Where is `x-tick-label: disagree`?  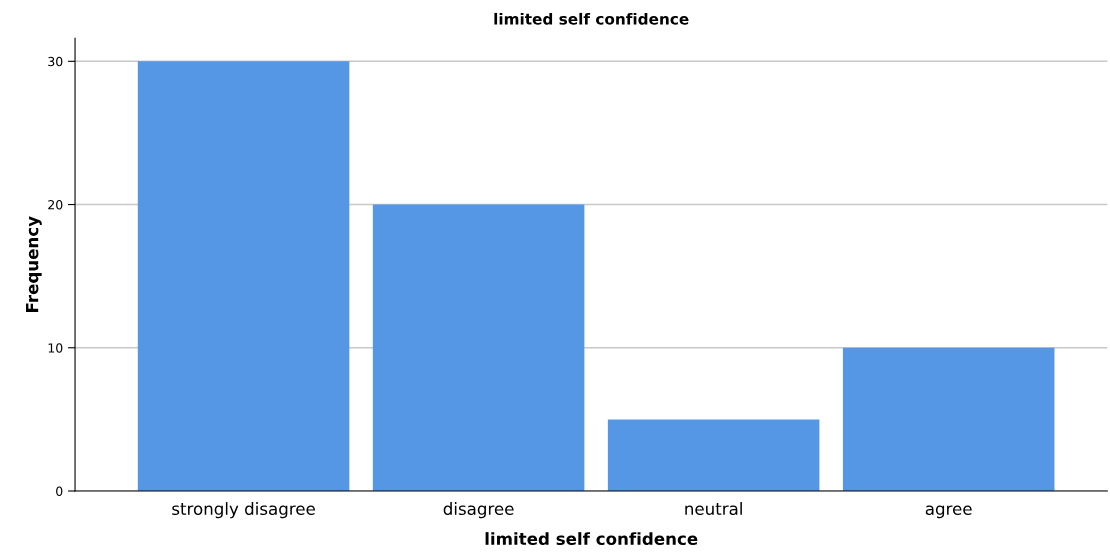
x-tick-label: disagree is located at coordinates (478, 510).